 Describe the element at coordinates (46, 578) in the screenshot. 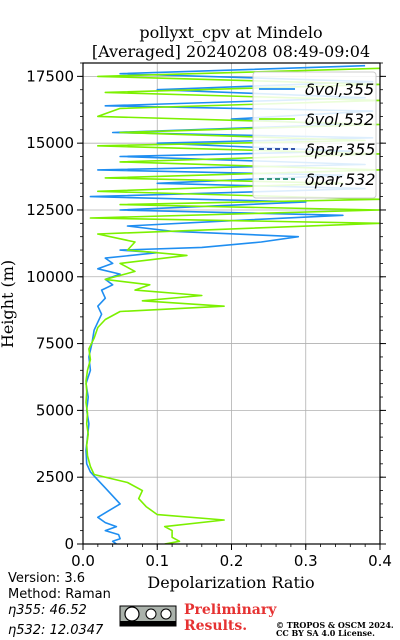

I see `version-text: Version: 3.6` at that location.